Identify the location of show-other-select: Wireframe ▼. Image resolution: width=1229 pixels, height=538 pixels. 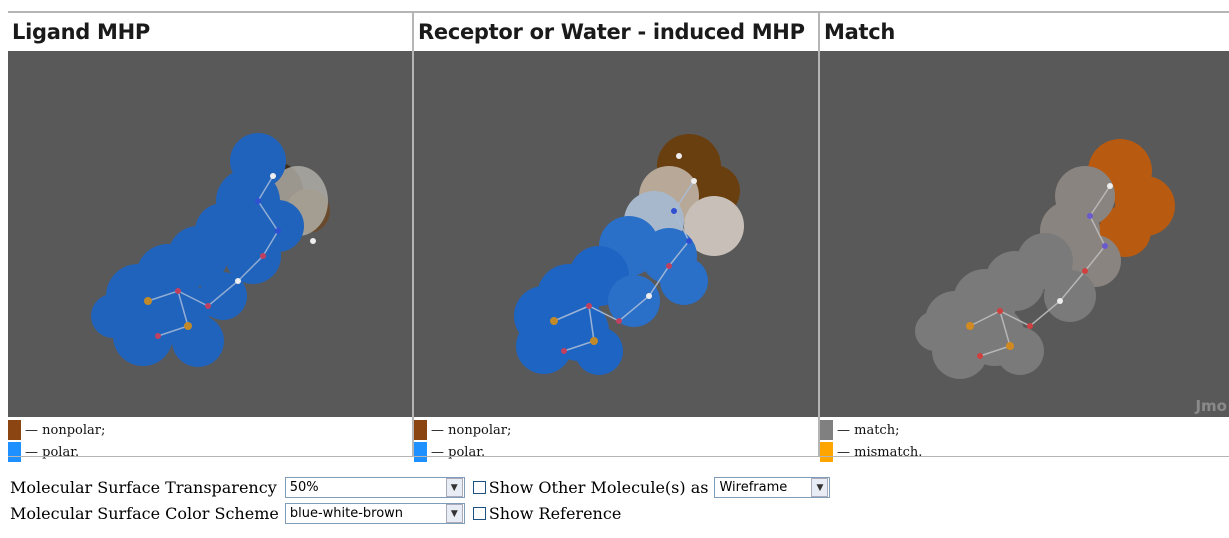
(772, 487).